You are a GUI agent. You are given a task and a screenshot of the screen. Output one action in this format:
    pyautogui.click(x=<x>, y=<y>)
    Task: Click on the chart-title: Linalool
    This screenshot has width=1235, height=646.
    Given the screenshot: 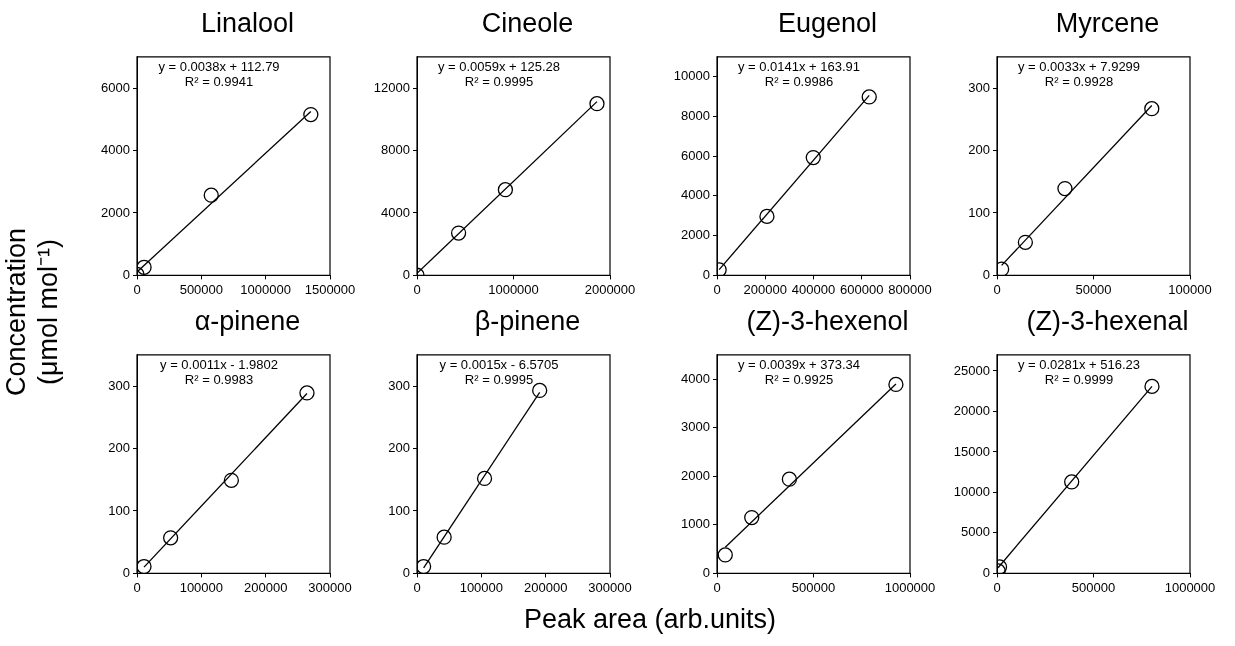 What is the action you would take?
    pyautogui.click(x=247, y=23)
    